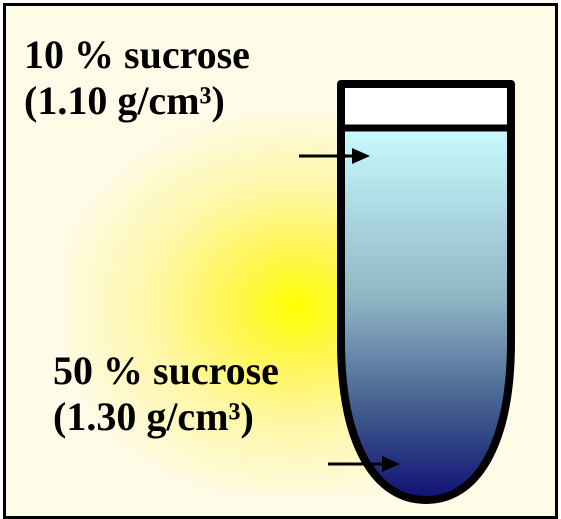  I want to click on top-layer-arrow, so click(334, 156).